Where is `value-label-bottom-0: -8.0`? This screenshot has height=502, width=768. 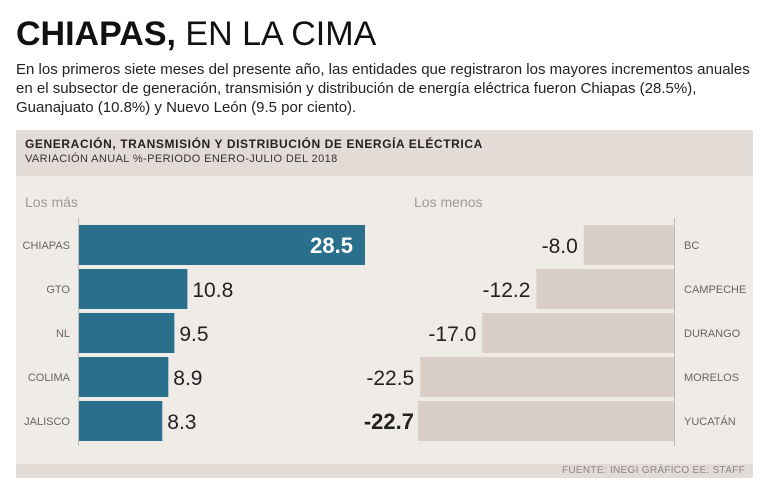 value-label-bottom-0: -8.0 is located at coordinates (560, 246).